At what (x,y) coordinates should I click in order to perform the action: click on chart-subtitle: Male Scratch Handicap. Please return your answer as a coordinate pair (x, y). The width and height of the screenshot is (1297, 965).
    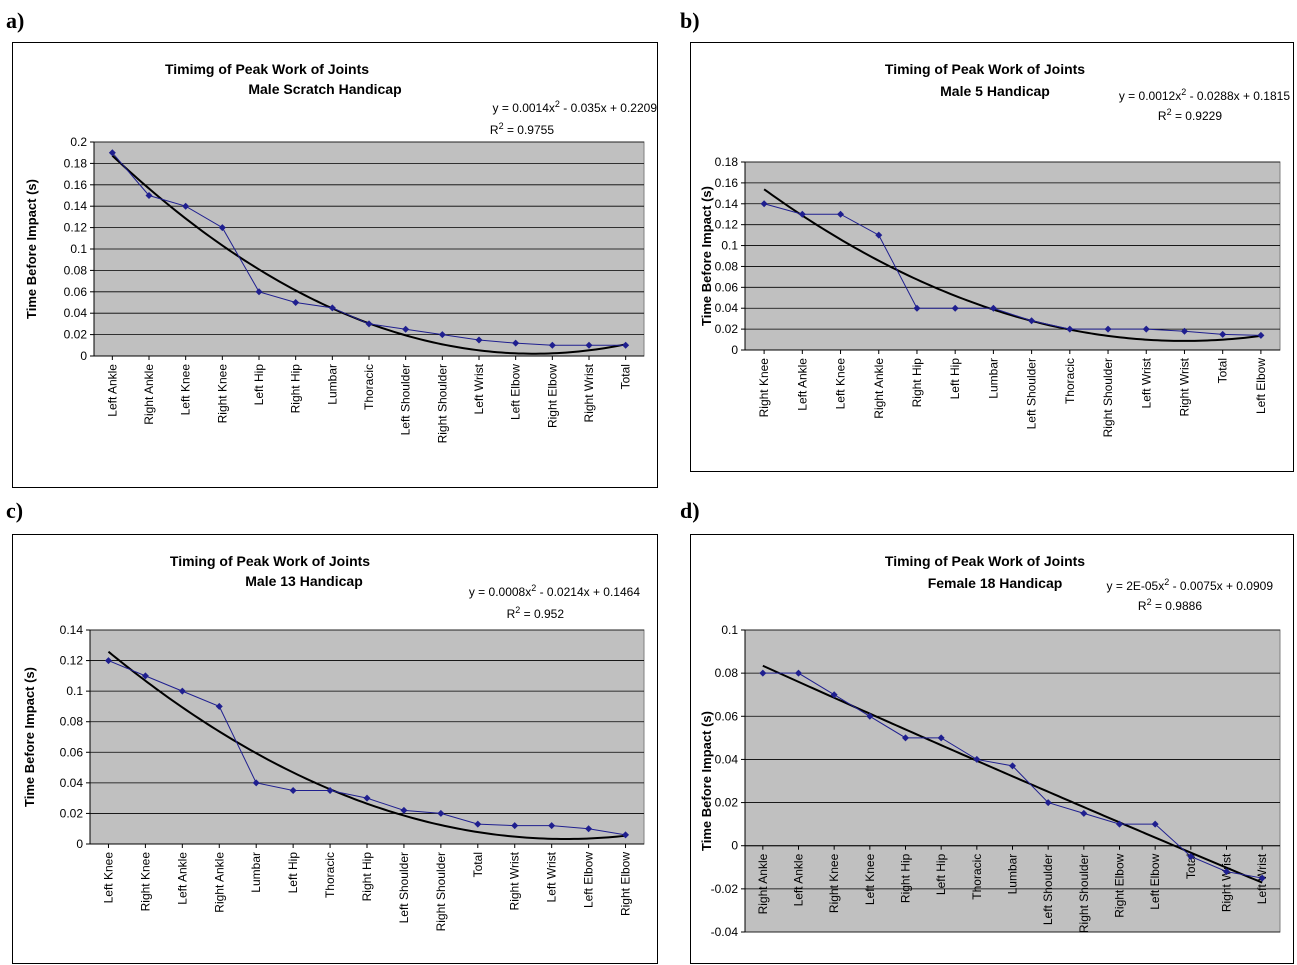
    Looking at the image, I should click on (324, 89).